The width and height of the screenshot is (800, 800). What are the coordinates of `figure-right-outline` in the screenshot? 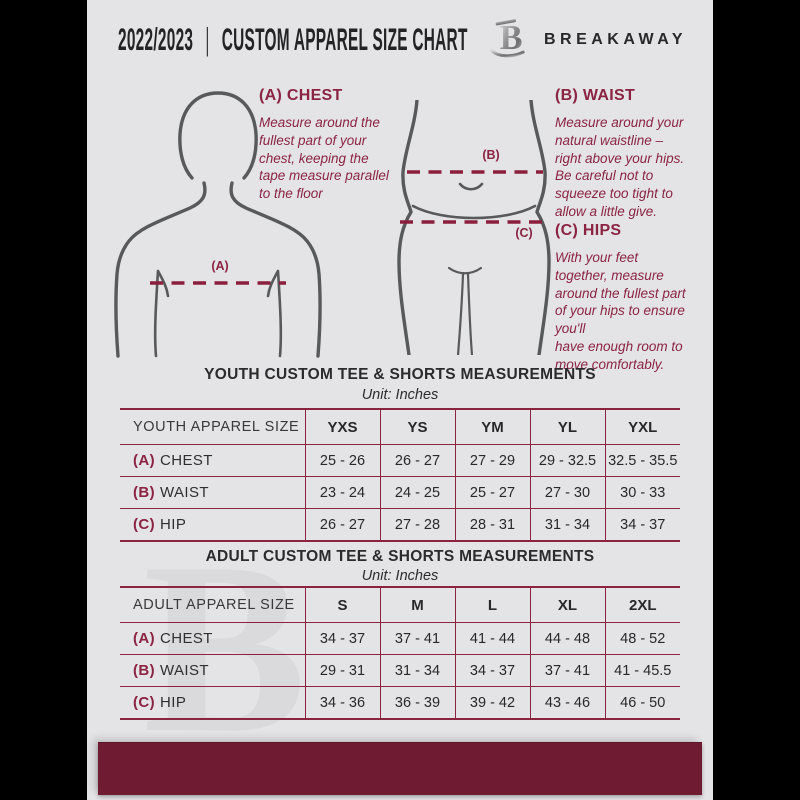 It's located at (540, 227).